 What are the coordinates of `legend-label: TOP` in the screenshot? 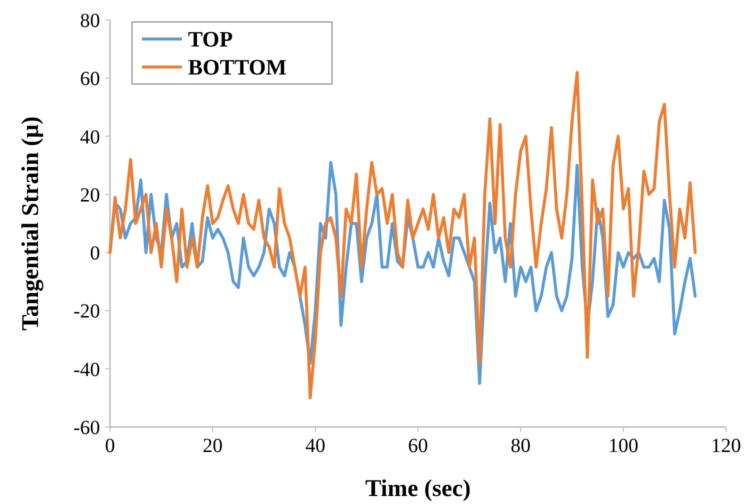 It's located at (210, 39).